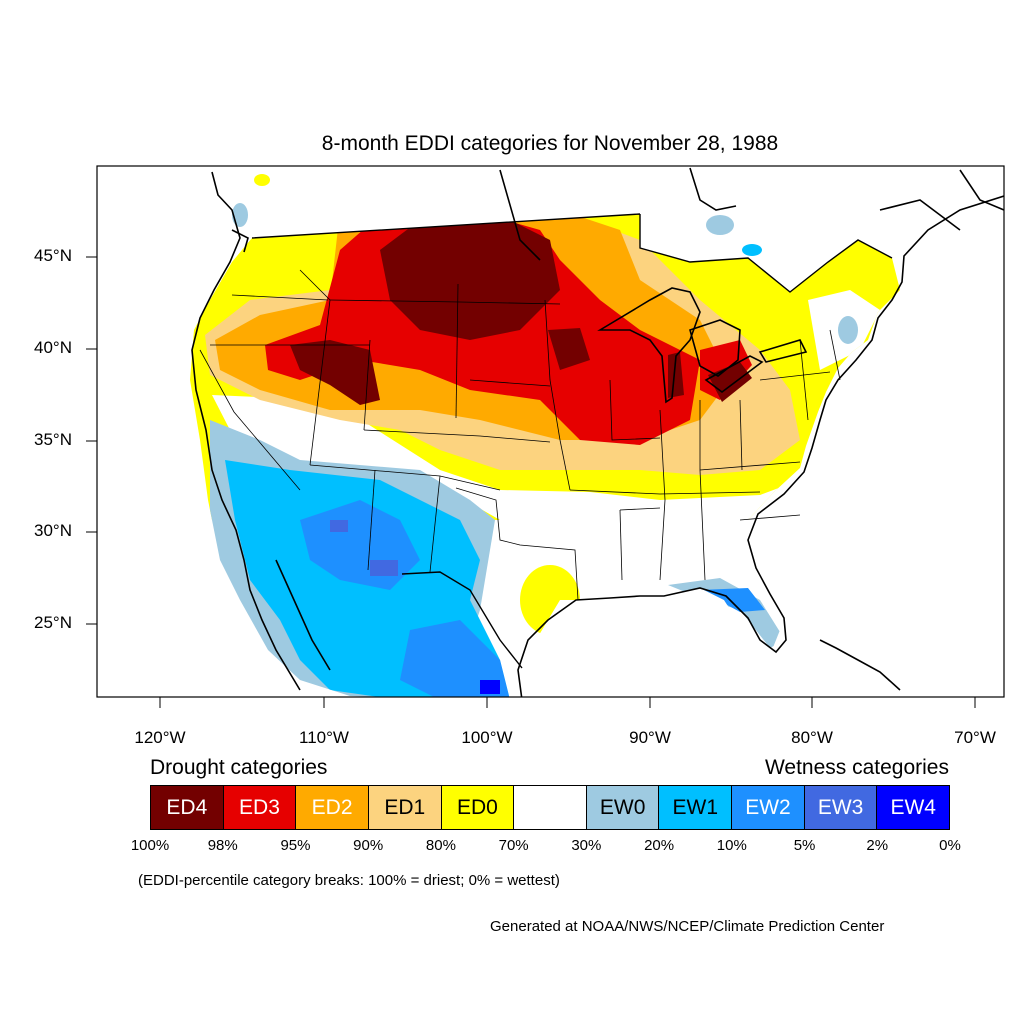 The height and width of the screenshot is (1024, 1024). I want to click on legend-break-label: 5%, so click(804, 845).